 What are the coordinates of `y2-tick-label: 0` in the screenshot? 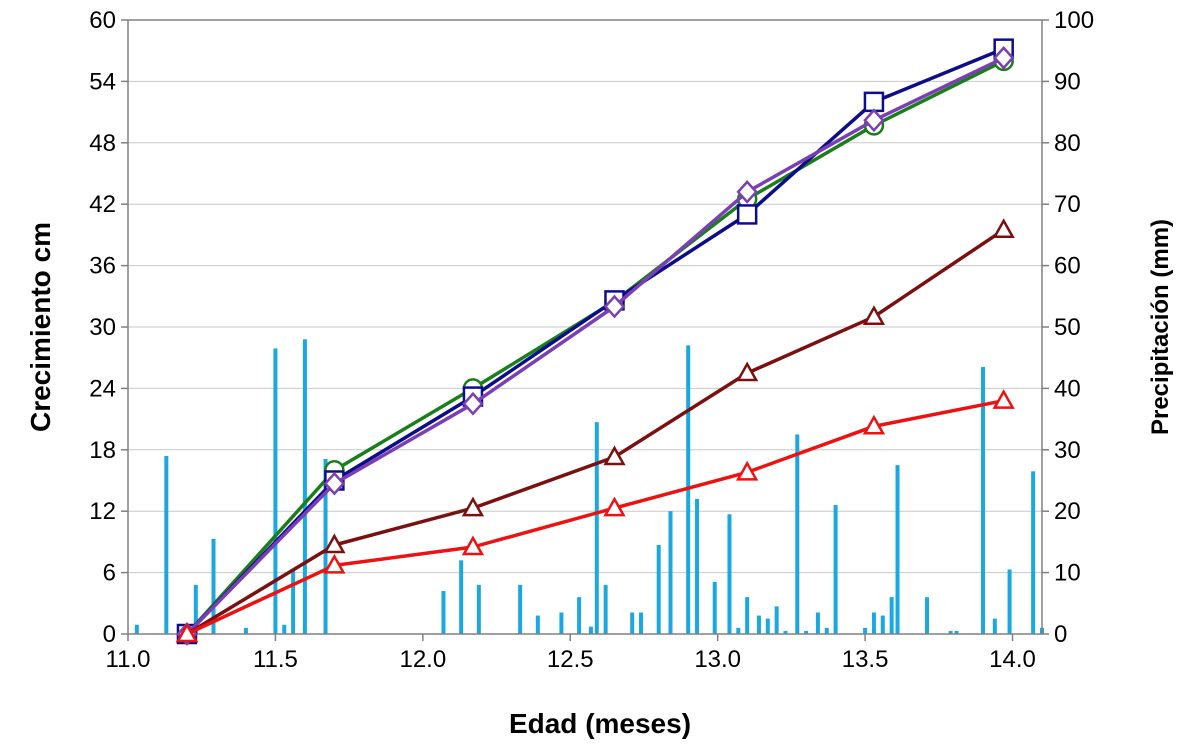 It's located at (1060, 634).